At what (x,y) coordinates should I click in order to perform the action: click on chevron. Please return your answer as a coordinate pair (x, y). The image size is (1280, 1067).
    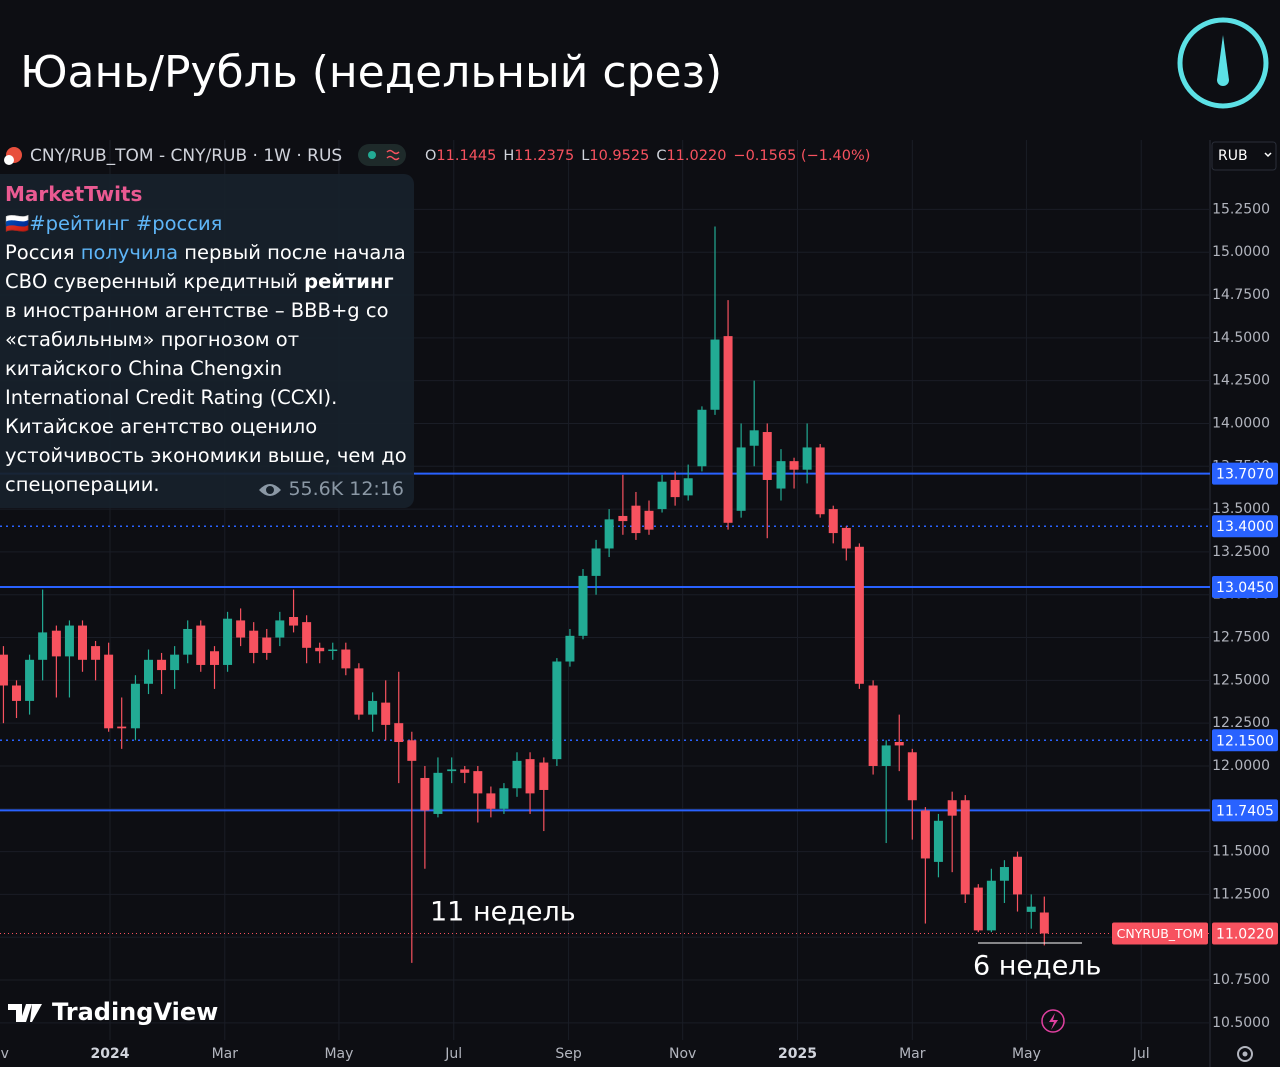
    Looking at the image, I should click on (1268, 155).